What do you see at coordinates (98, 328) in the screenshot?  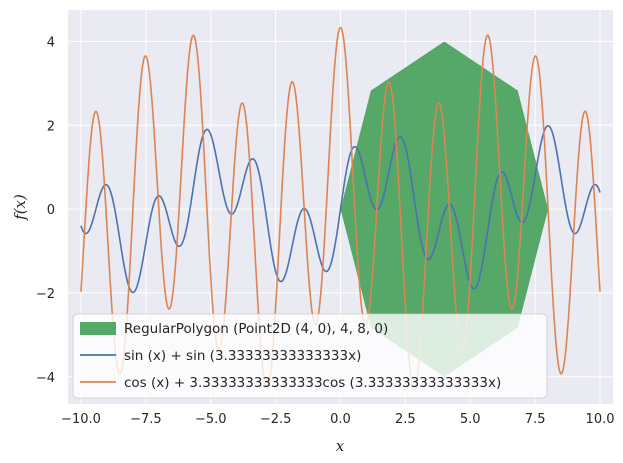 I see `legend-swatch-polygon` at bounding box center [98, 328].